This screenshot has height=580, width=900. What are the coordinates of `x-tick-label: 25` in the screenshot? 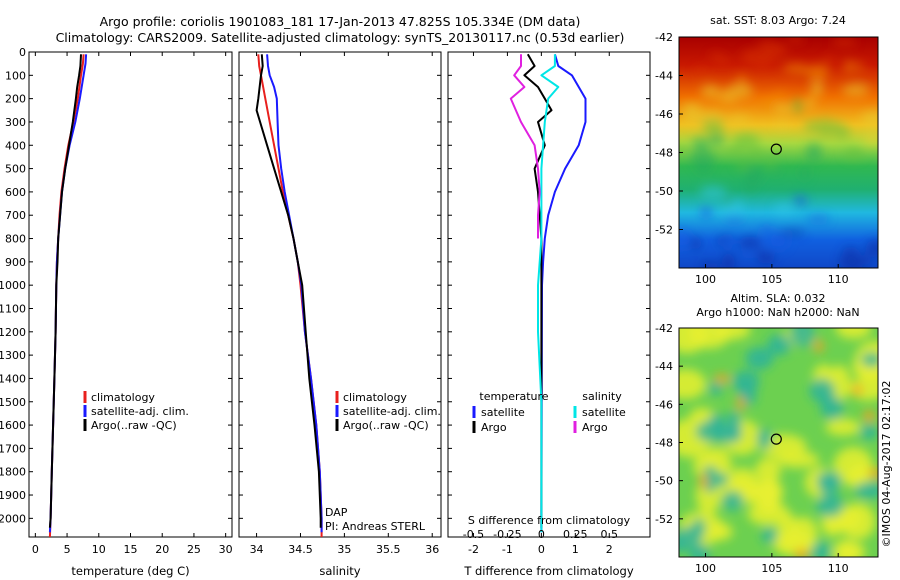 It's located at (194, 549).